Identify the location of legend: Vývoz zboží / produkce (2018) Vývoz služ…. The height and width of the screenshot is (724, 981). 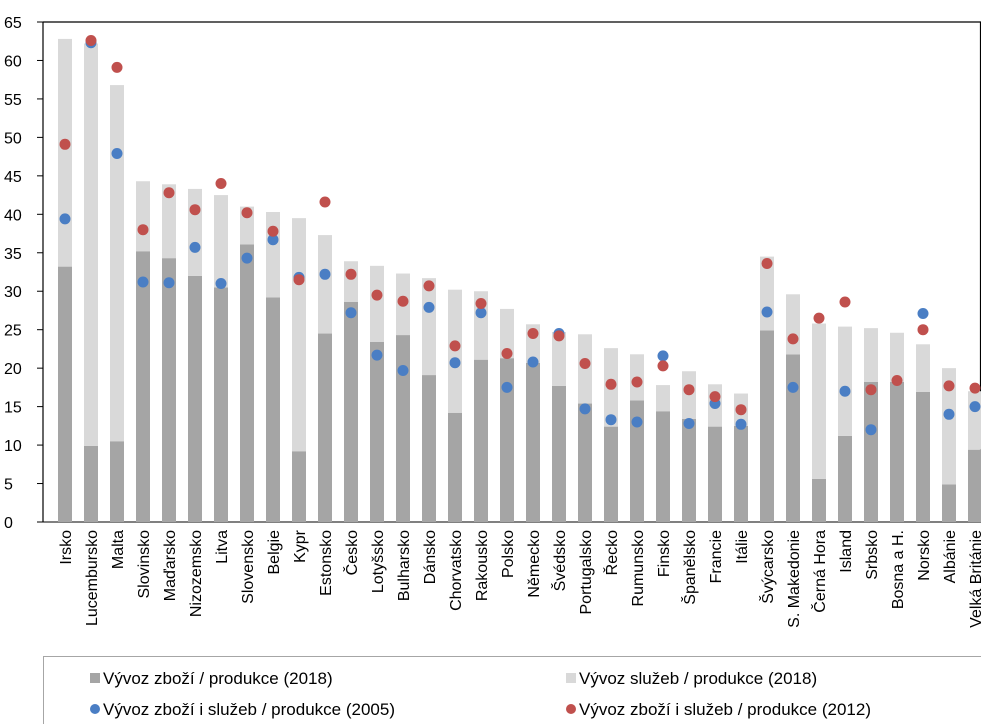
(512, 690).